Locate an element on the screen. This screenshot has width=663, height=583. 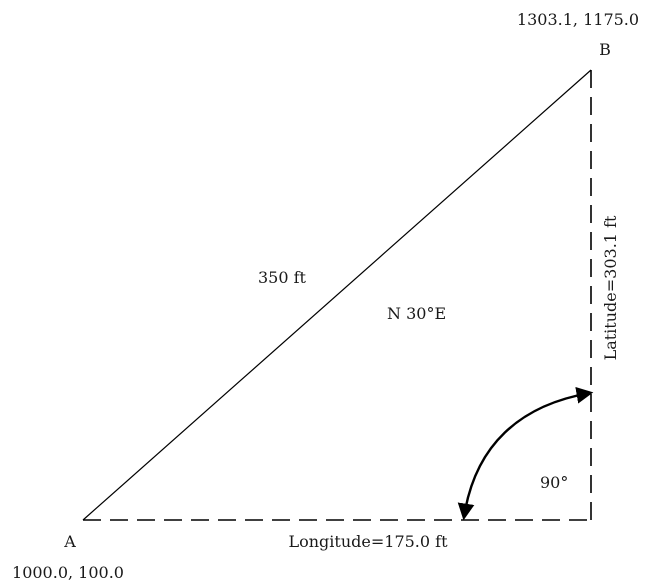
angle-arrow is located at coordinates (525, 453).